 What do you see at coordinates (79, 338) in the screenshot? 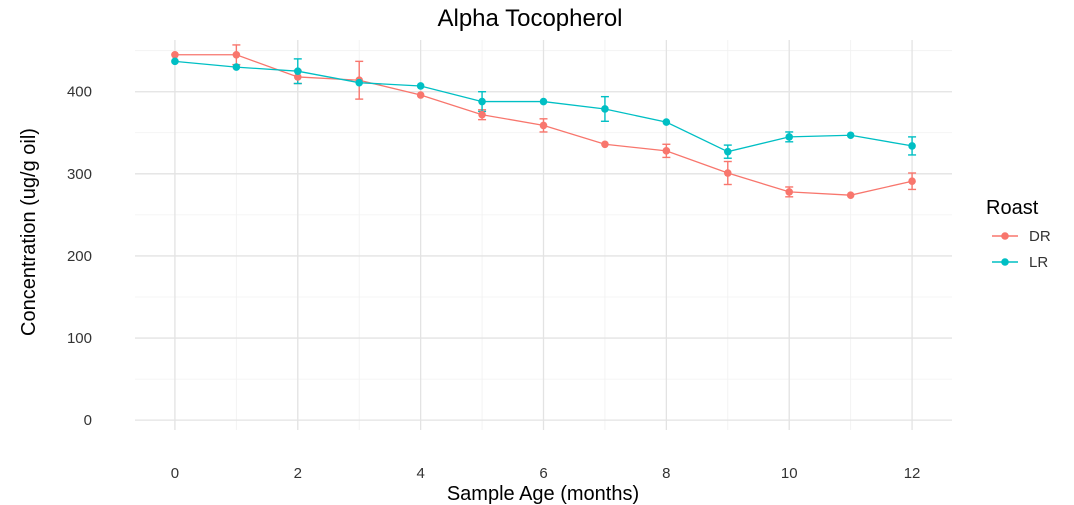
I see `y-tick-label: 100` at bounding box center [79, 338].